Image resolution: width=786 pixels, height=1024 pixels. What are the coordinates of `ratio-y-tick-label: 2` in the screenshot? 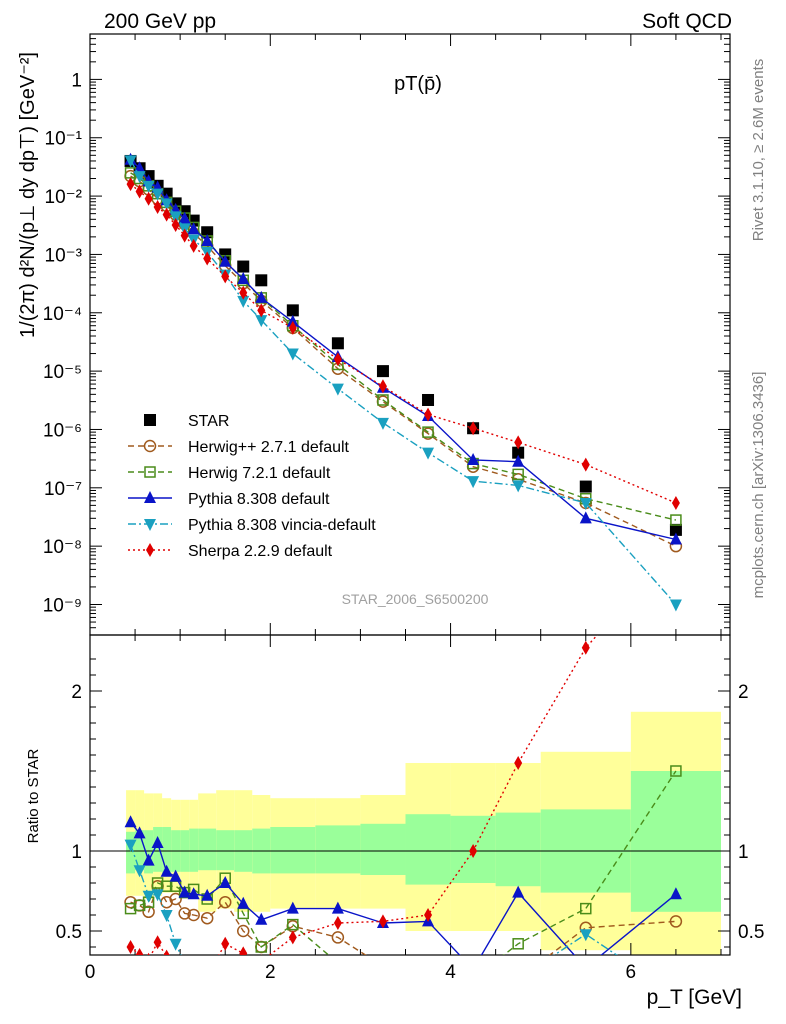 It's located at (76, 692).